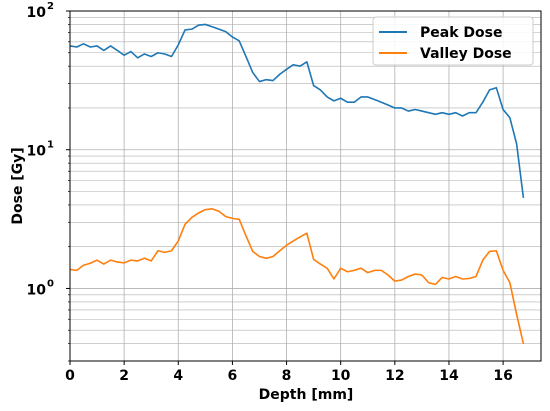 Image resolution: width=550 pixels, height=411 pixels. Describe the element at coordinates (287, 376) in the screenshot. I see `x-tick-label: 8` at that location.